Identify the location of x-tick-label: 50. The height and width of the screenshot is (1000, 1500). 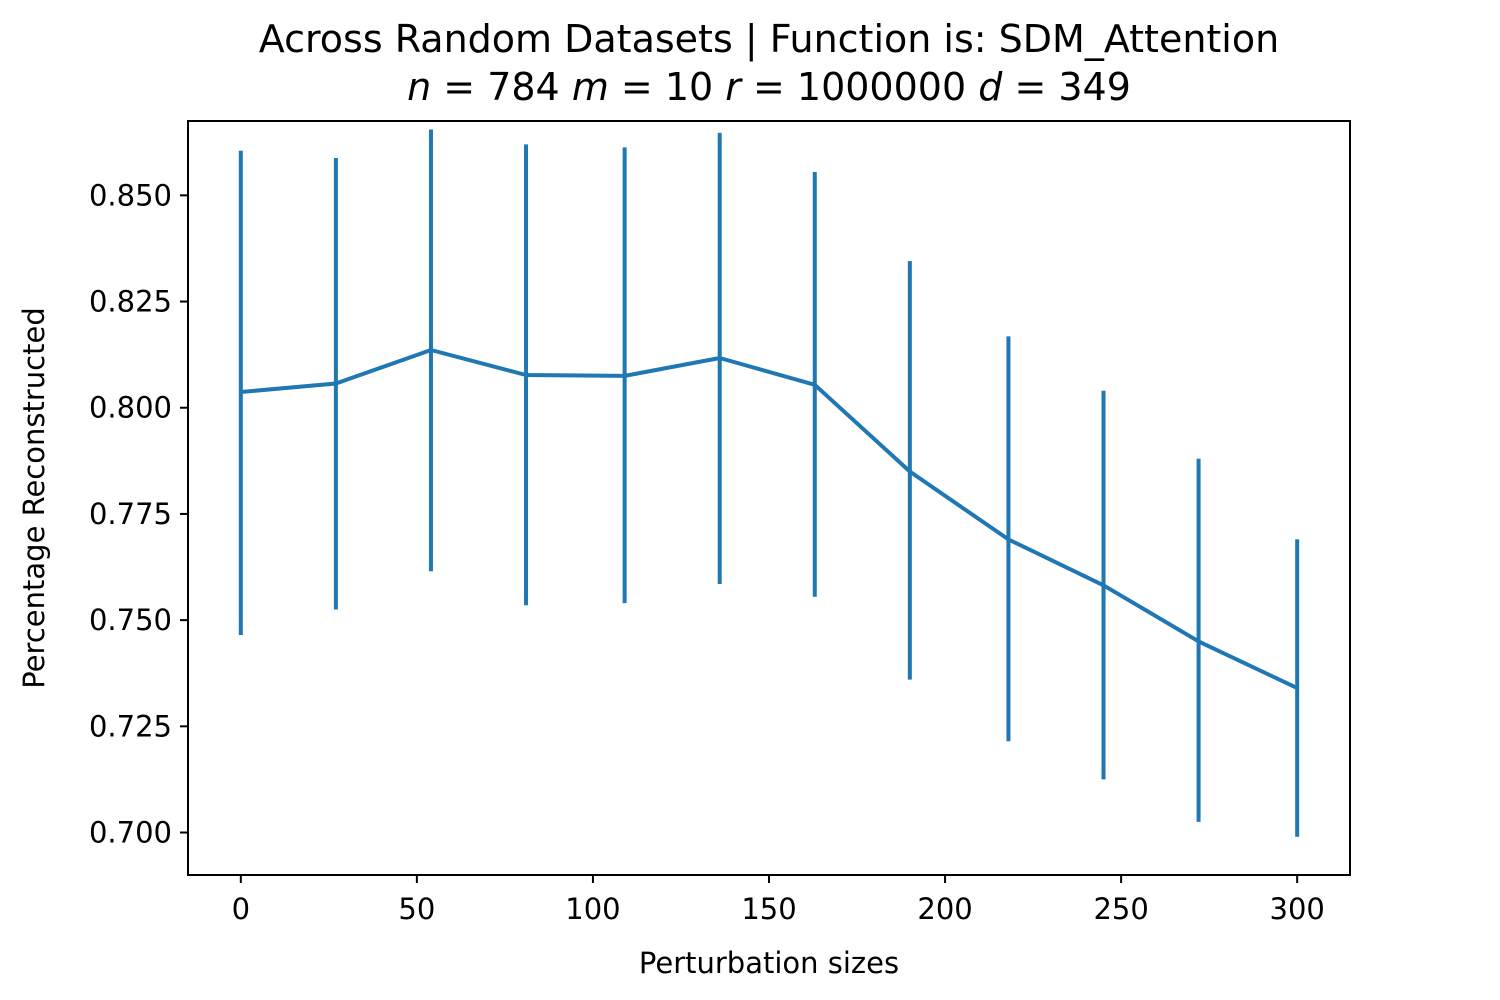
(416, 909).